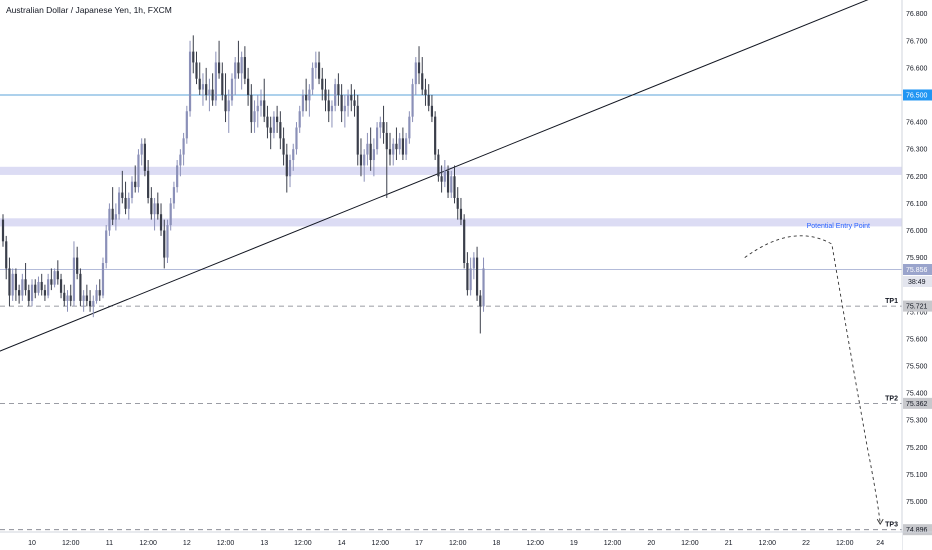 This screenshot has width=932, height=550. I want to click on current-price-tag: 75.856, so click(917, 270).